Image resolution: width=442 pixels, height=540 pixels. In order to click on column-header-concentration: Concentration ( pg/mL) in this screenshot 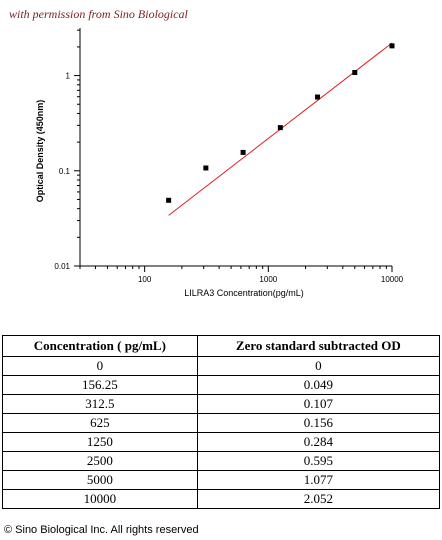, I will do `click(100, 346)`.